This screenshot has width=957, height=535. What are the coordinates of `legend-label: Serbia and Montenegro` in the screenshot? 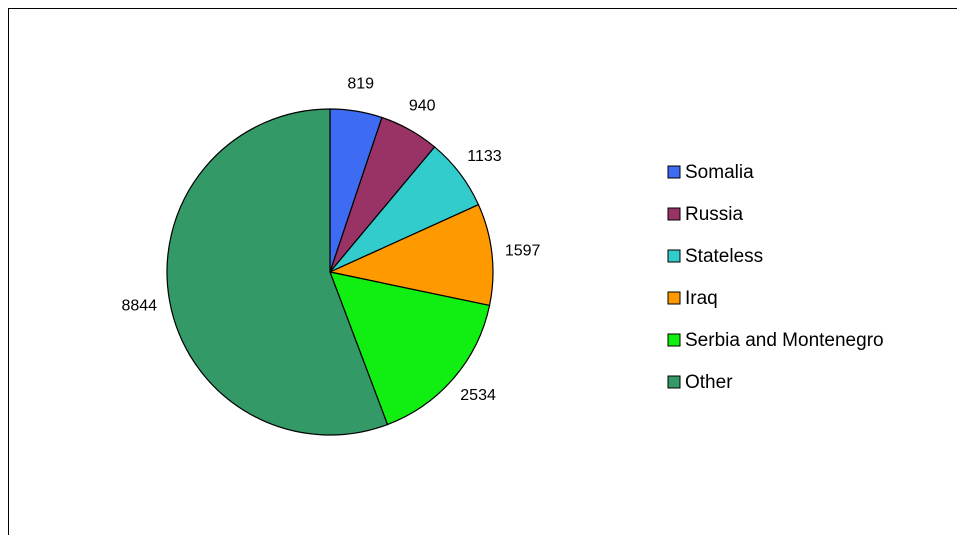 It's located at (784, 340).